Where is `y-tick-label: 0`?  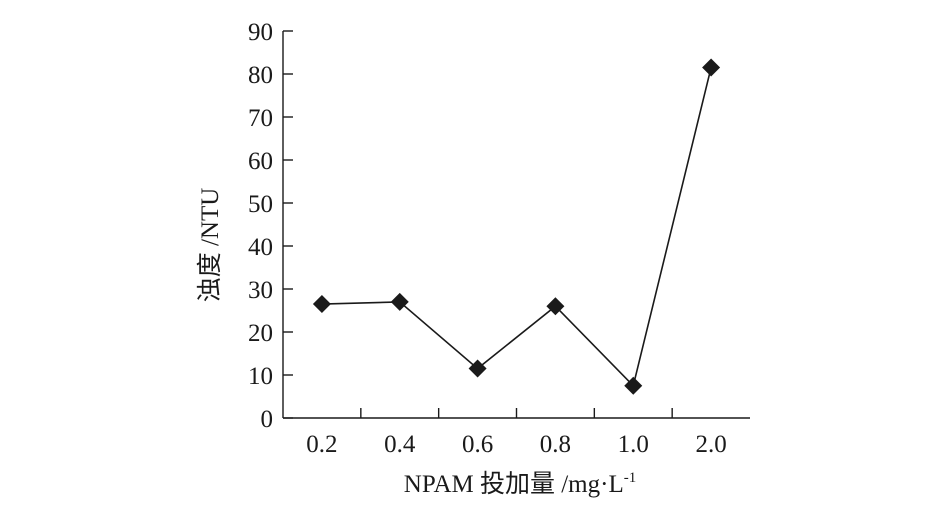
y-tick-label: 0 is located at coordinates (267, 419).